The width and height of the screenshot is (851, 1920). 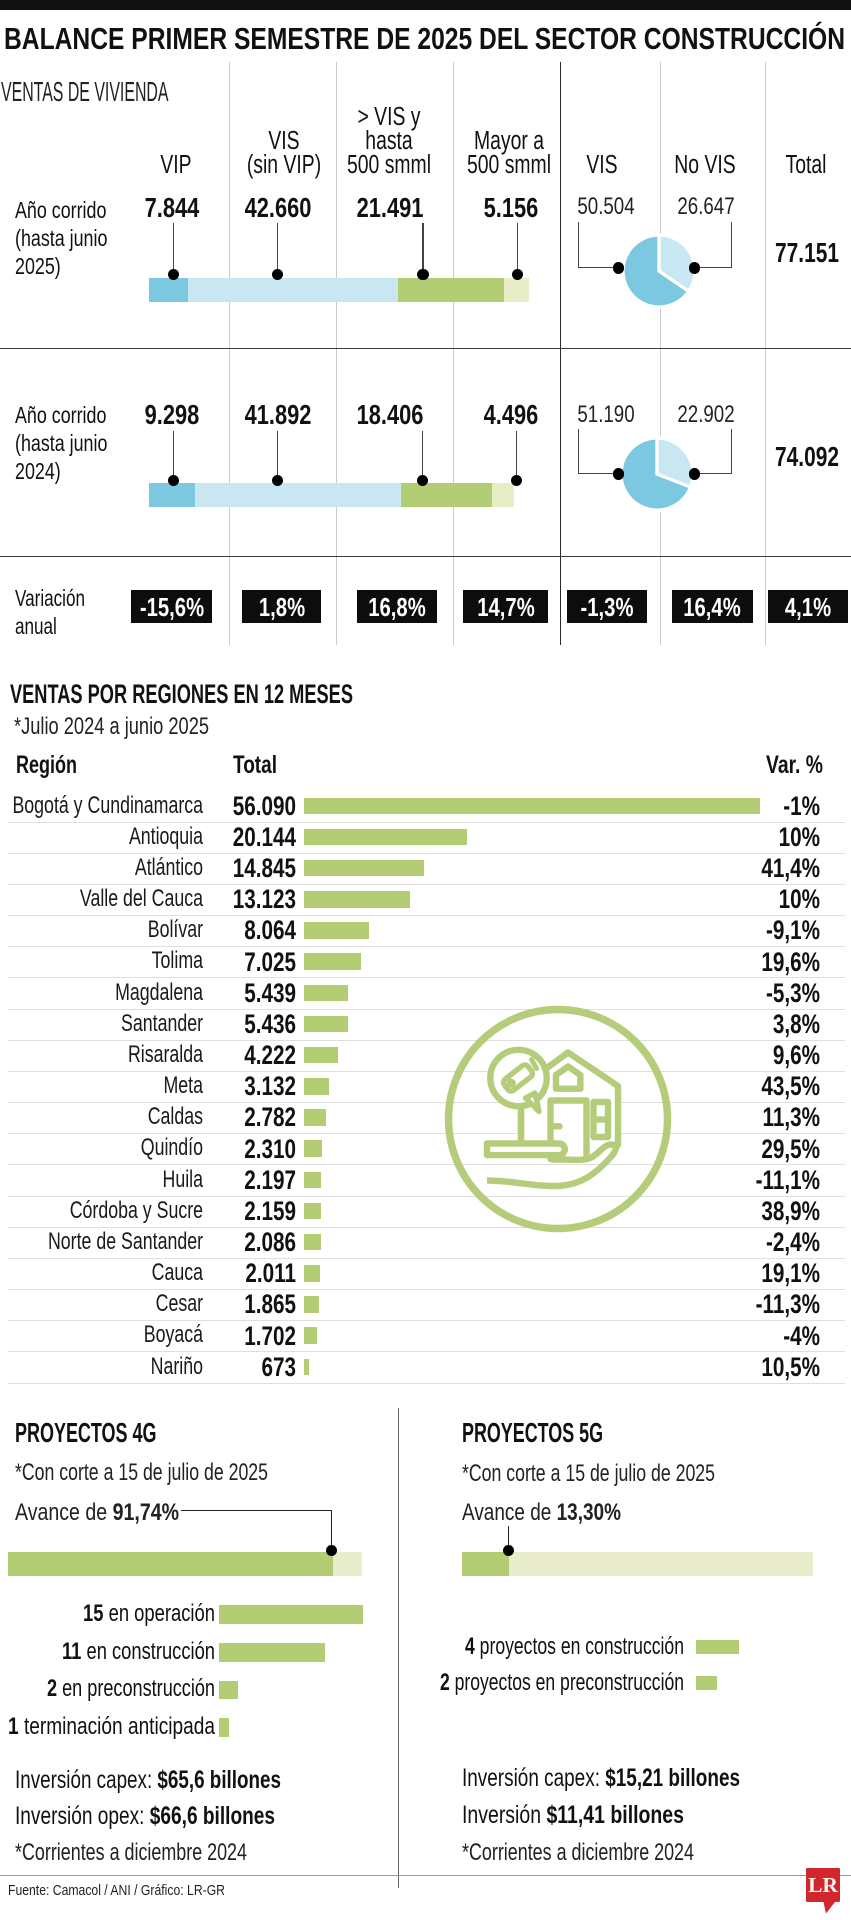 What do you see at coordinates (823, 1885) in the screenshot?
I see `svg-text: LR` at bounding box center [823, 1885].